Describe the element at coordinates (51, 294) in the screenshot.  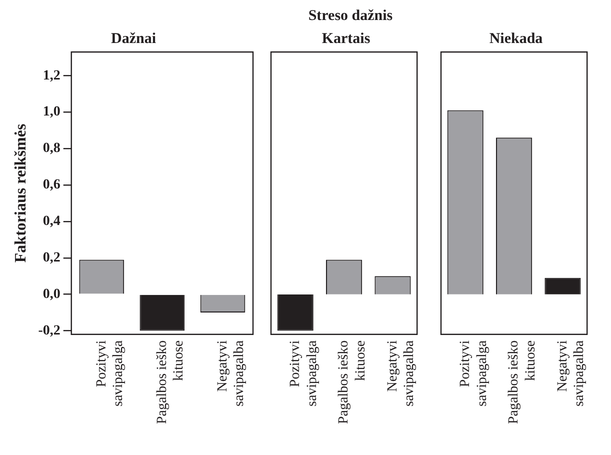
I see `y-tick-label: 0,0` at that location.